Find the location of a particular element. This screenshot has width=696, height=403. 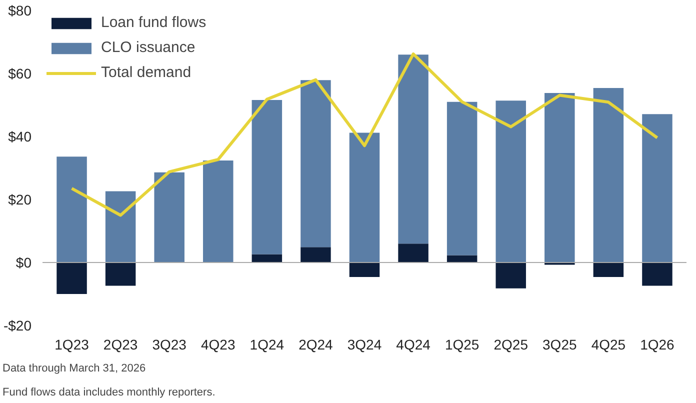

x-tick-label: 2Q23 is located at coordinates (120, 344).